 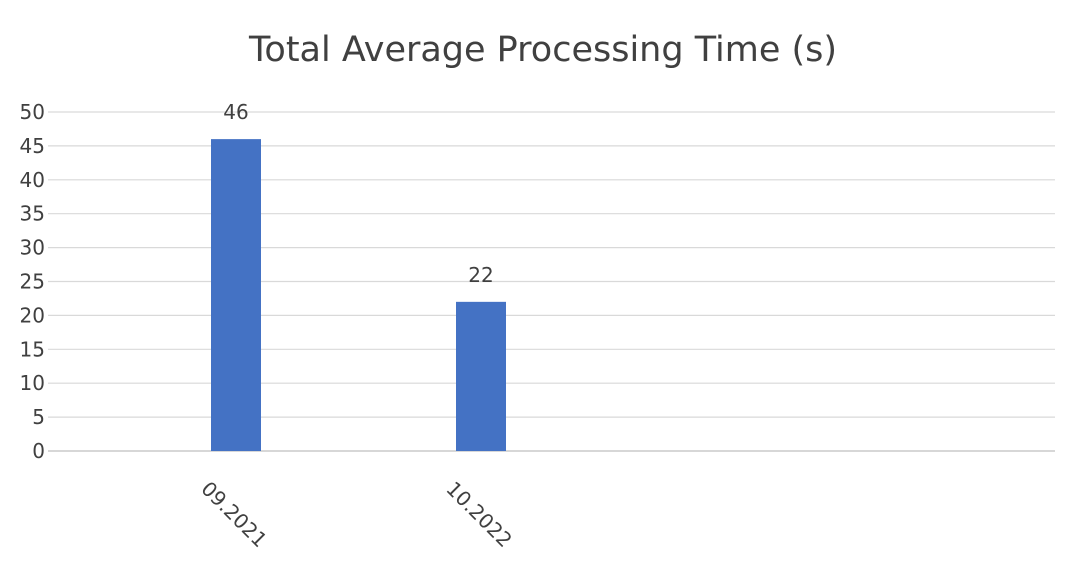 What do you see at coordinates (38, 417) in the screenshot?
I see `y-tick-label: 5` at bounding box center [38, 417].